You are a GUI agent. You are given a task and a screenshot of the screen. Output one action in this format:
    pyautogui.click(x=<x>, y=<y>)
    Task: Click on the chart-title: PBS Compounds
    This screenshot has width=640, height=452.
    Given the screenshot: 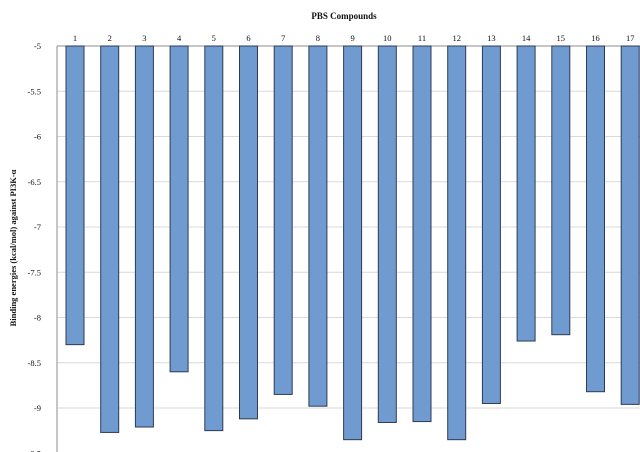 What is the action you would take?
    pyautogui.click(x=344, y=16)
    